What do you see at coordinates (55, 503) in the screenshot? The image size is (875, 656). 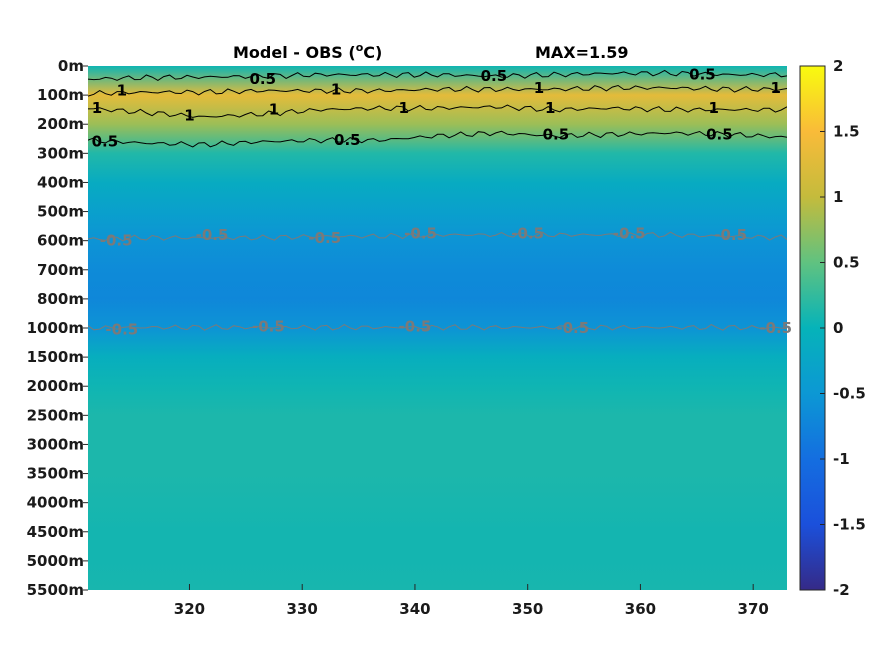 I see `y-tick-label: 4000m` at bounding box center [55, 503].